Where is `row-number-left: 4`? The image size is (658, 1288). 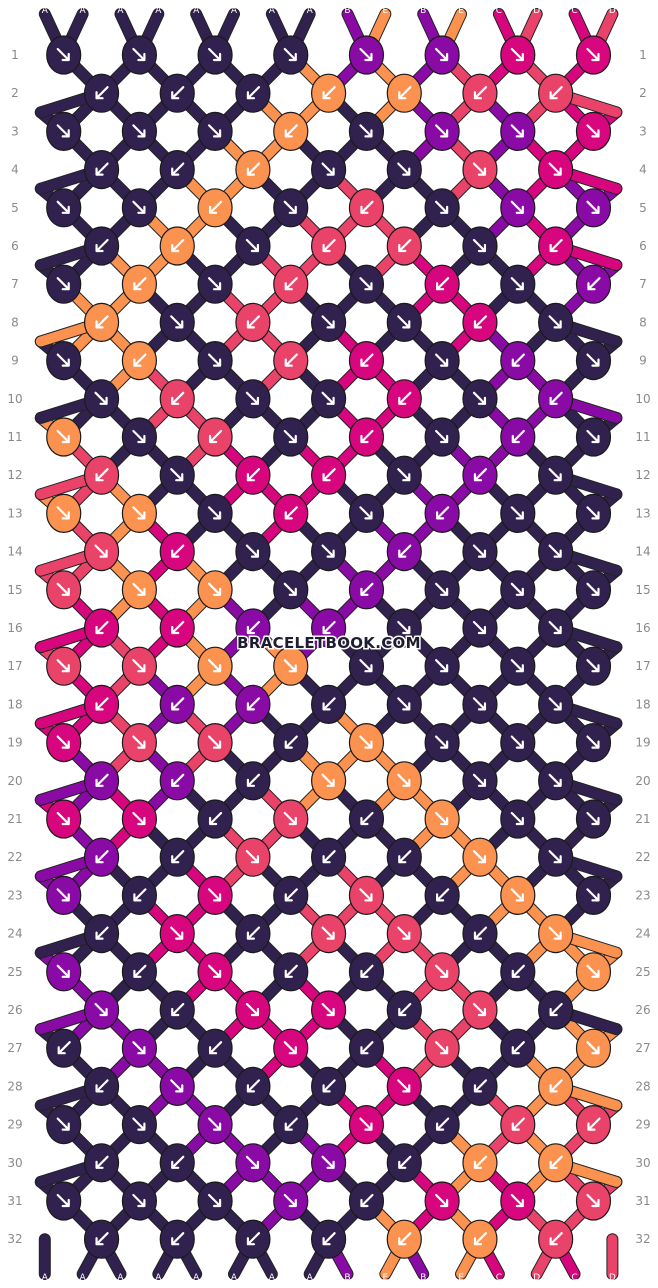 row-number-left: 4 is located at coordinates (15, 170).